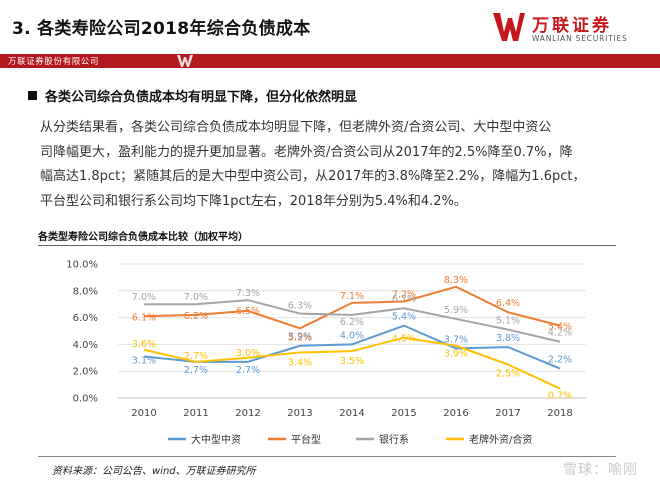 The width and height of the screenshot is (660, 495). What do you see at coordinates (352, 335) in the screenshot?
I see `data-label: 4.0%` at bounding box center [352, 335].